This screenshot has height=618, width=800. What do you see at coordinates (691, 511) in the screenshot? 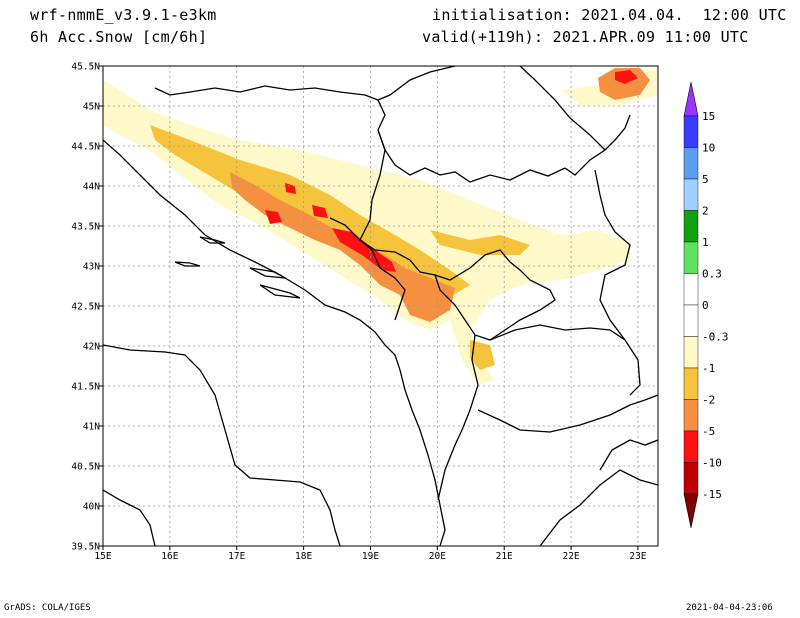
I see `colorbar-bottom-arrow` at bounding box center [691, 511].